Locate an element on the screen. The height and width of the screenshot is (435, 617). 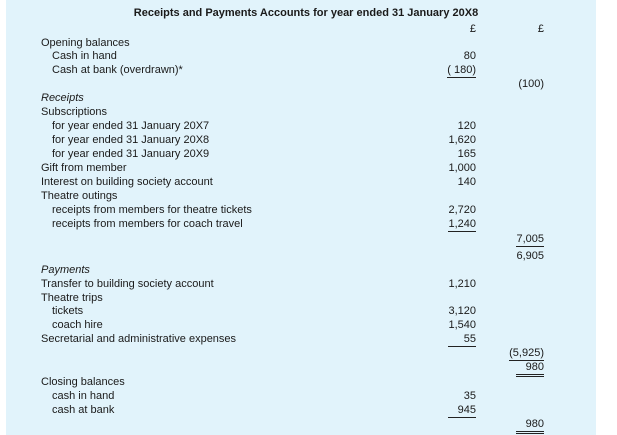
row-label: Transfer to building society account is located at coordinates (127, 284).